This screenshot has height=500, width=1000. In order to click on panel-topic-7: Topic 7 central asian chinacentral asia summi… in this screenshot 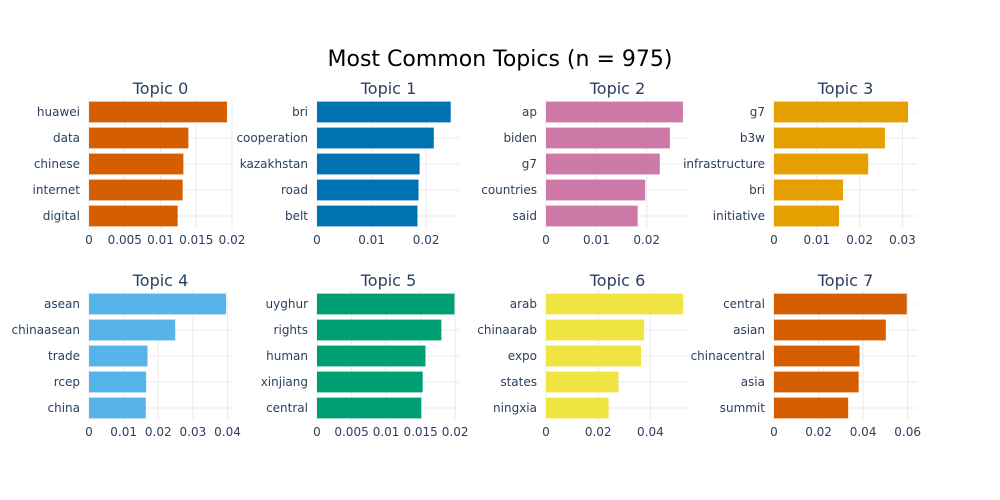, I will do `click(806, 355)`.